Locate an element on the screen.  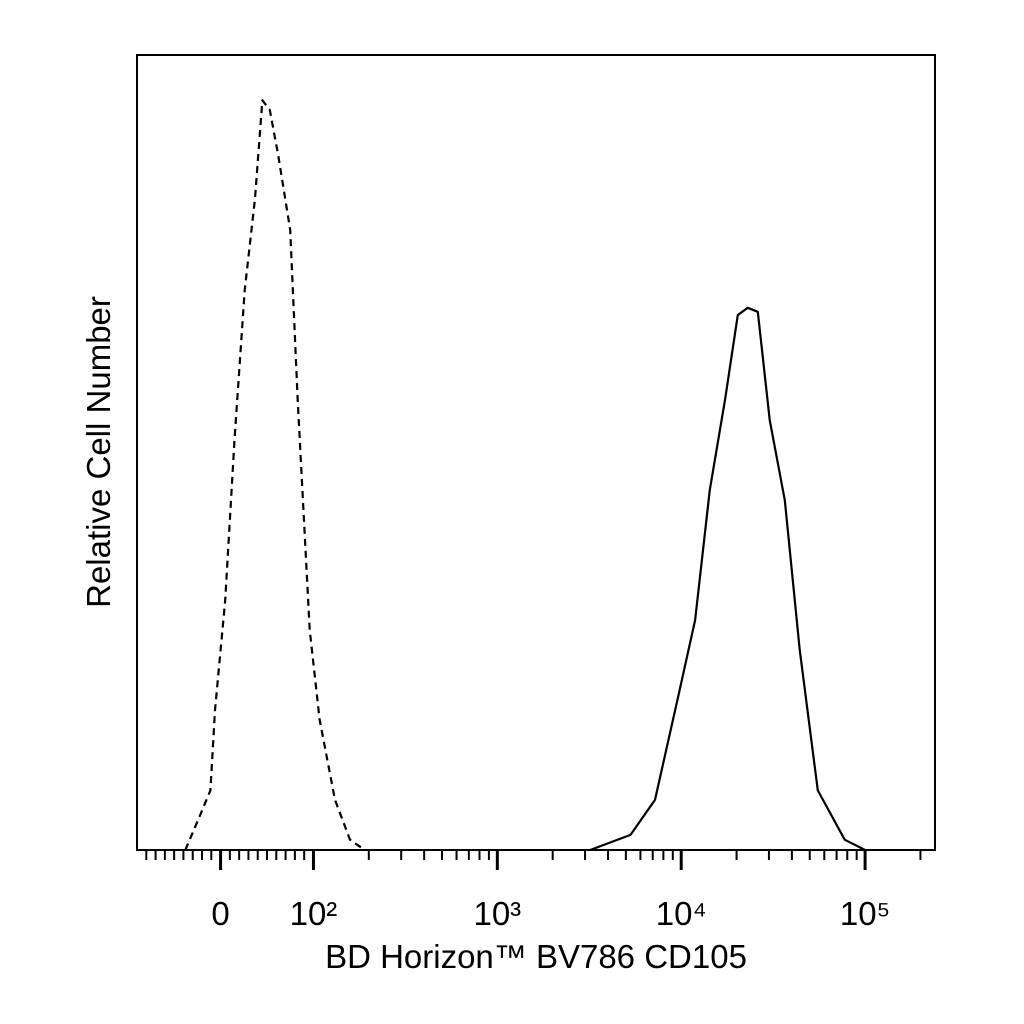
y-axis-label: Relative Cell Number is located at coordinates (98, 452).